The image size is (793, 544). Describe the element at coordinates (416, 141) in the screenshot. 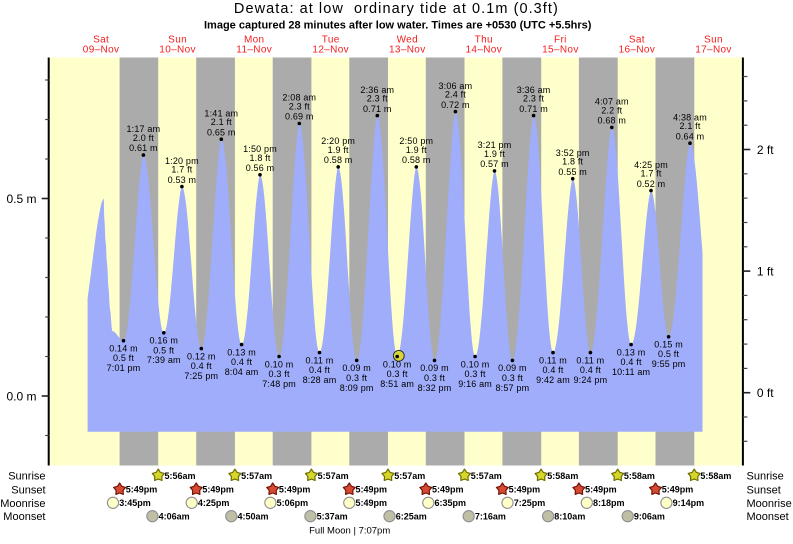

I see `svg-text: 2:50 pm` at that location.